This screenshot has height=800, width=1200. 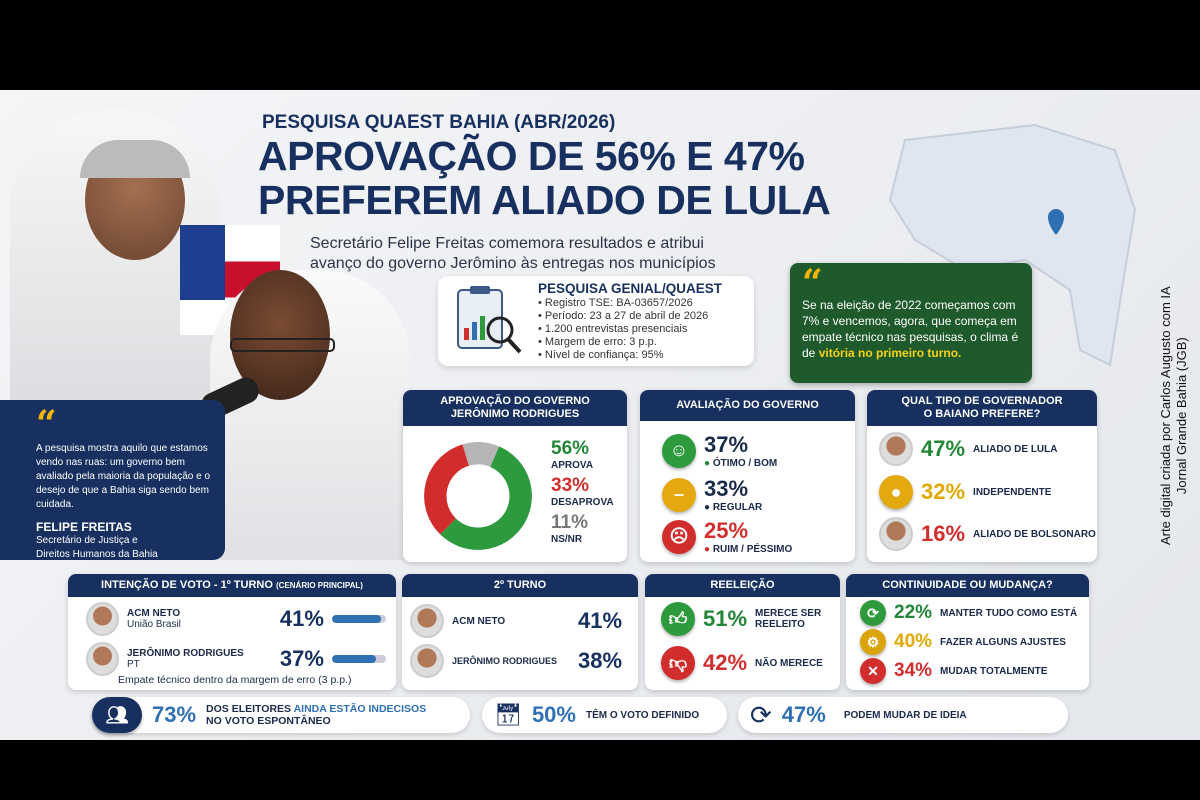 I want to click on reelection-item: 👎︎ 42% NÃO MERECE, so click(x=742, y=663).